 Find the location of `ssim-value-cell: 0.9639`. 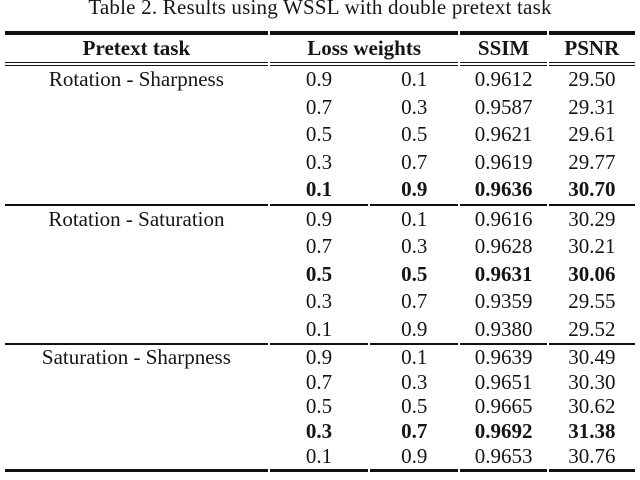

ssim-value-cell: 0.9639 is located at coordinates (503, 356).